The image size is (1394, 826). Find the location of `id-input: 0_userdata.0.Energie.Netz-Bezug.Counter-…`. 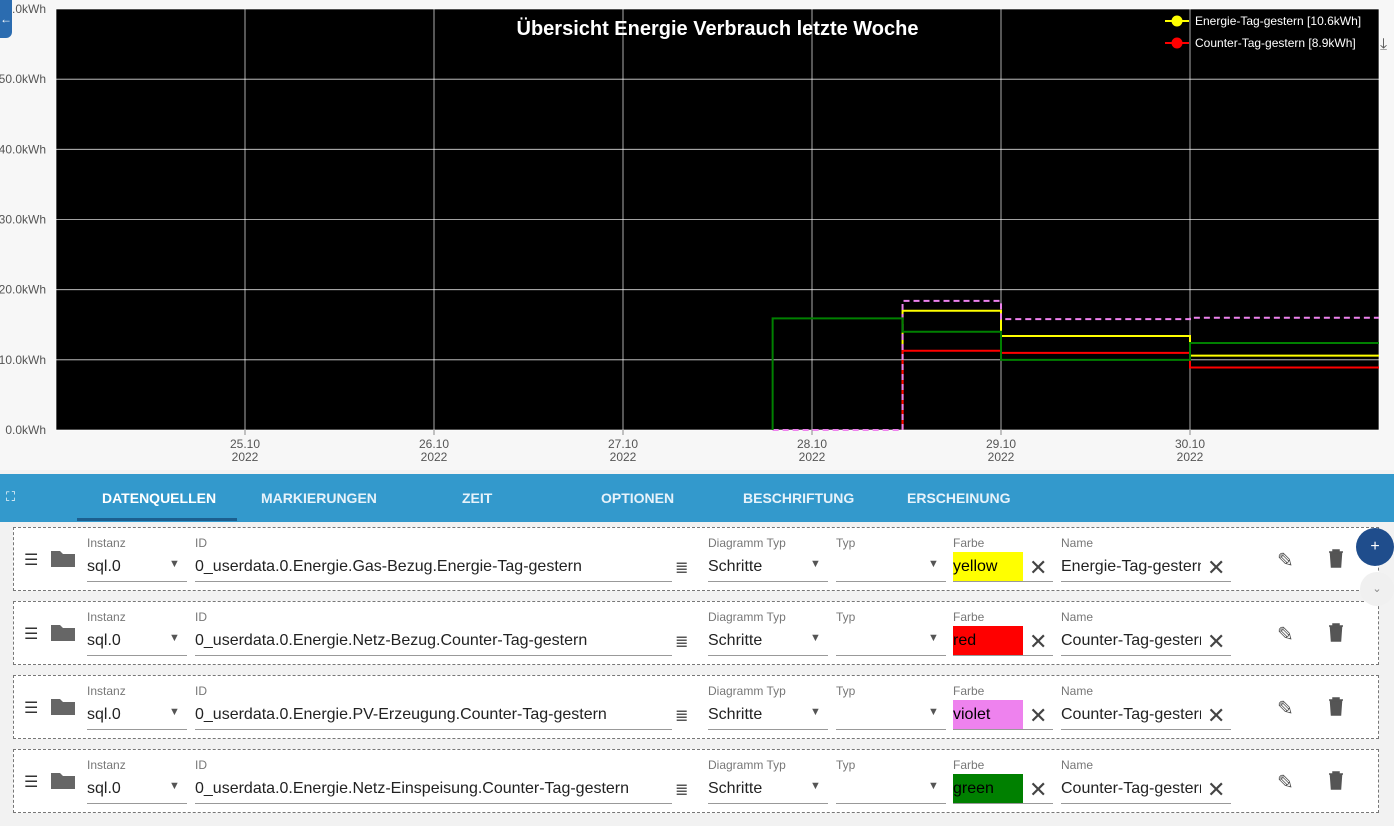

id-input: 0_userdata.0.Energie.Netz-Bezug.Counter-… is located at coordinates (391, 640).